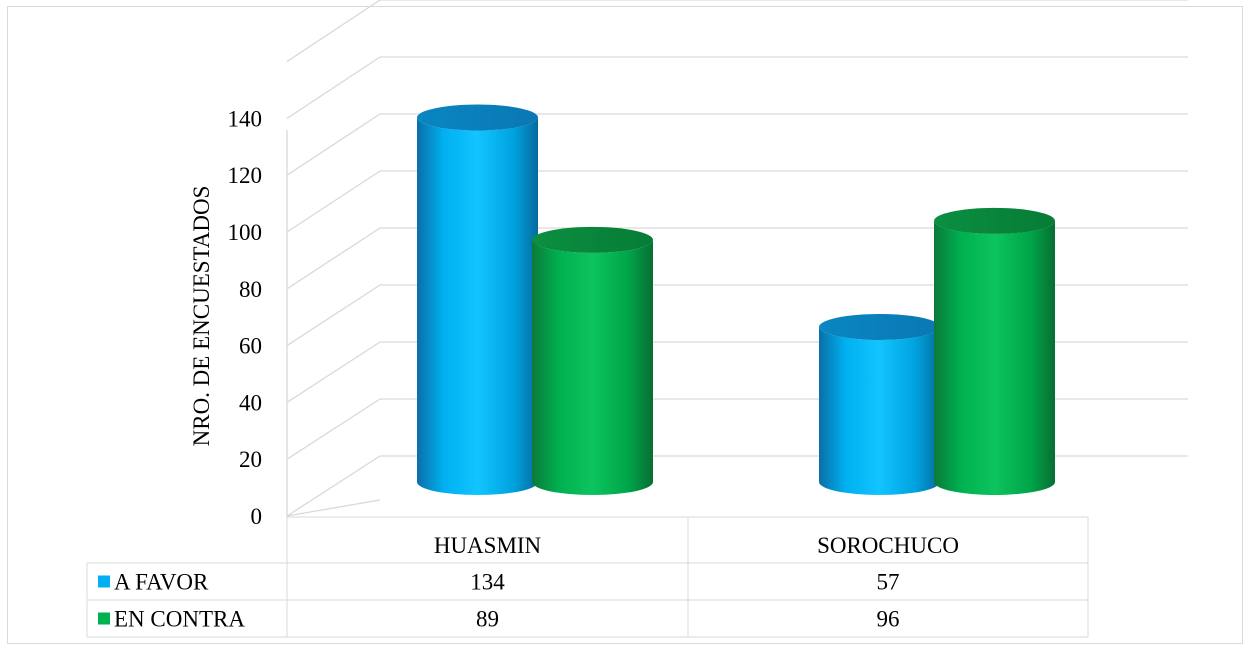 This screenshot has width=1252, height=649. Describe the element at coordinates (201, 316) in the screenshot. I see `y-axis-title: NRO. DE ENCUESTADOS` at that location.